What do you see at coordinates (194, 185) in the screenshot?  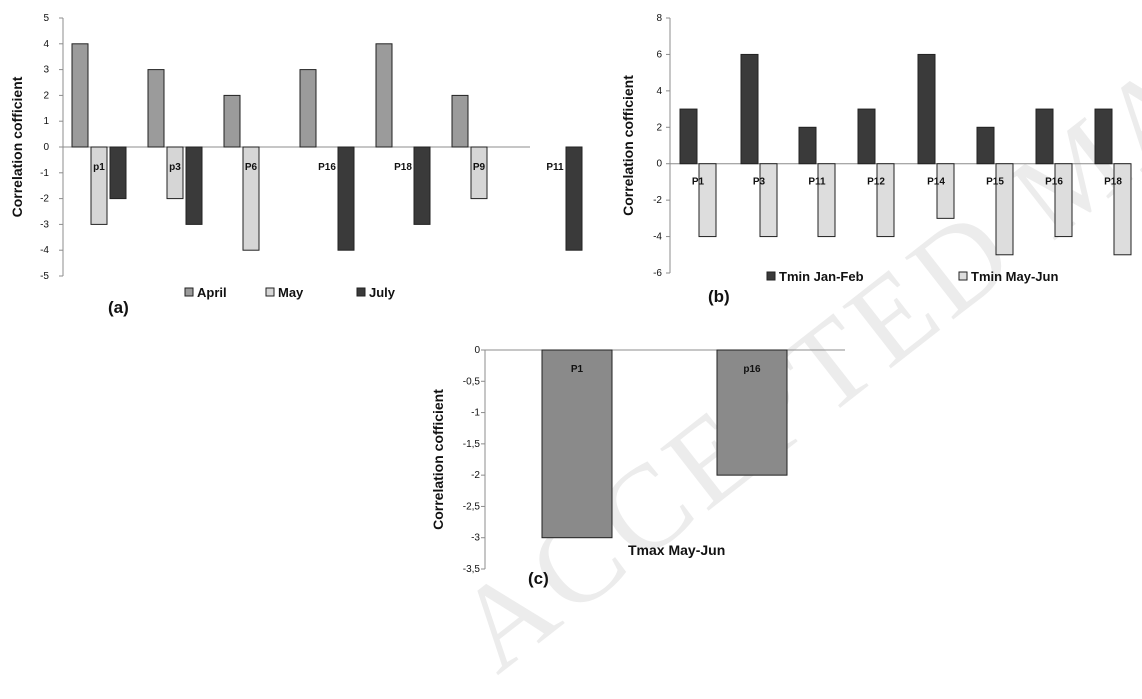 I see `bar-july-p3` at bounding box center [194, 185].